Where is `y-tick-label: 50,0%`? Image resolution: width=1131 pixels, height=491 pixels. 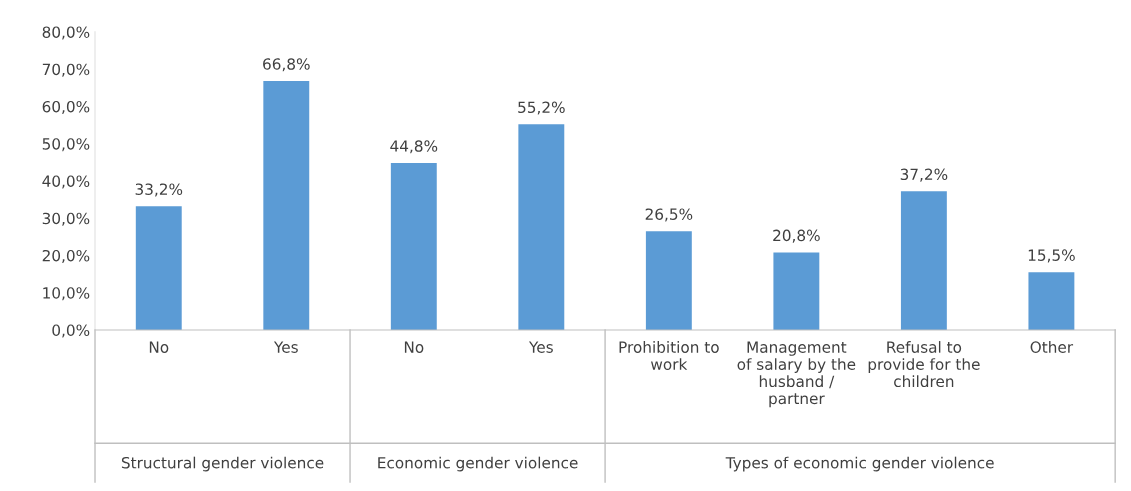 y-tick-label: 50,0% is located at coordinates (66, 145).